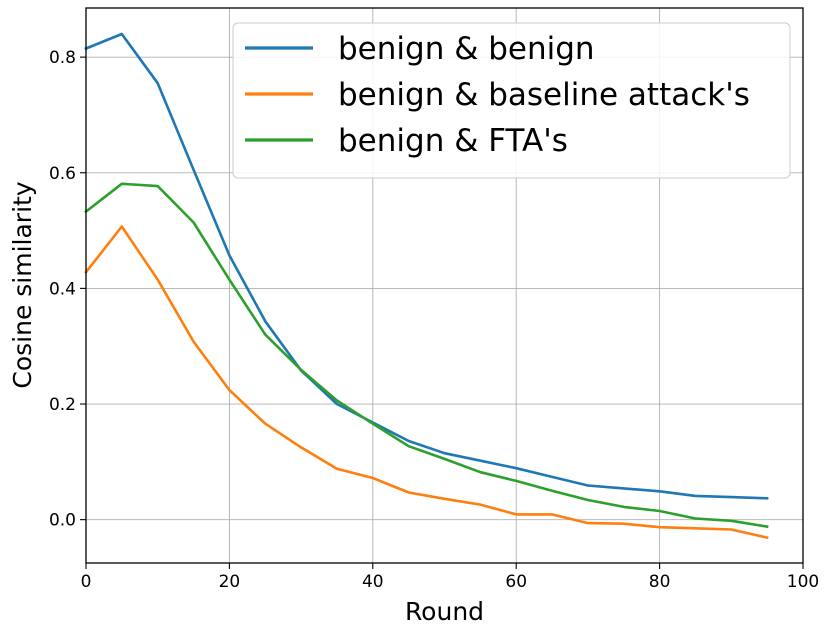  Describe the element at coordinates (62, 521) in the screenshot. I see `y-tick-label: 0.0` at that location.